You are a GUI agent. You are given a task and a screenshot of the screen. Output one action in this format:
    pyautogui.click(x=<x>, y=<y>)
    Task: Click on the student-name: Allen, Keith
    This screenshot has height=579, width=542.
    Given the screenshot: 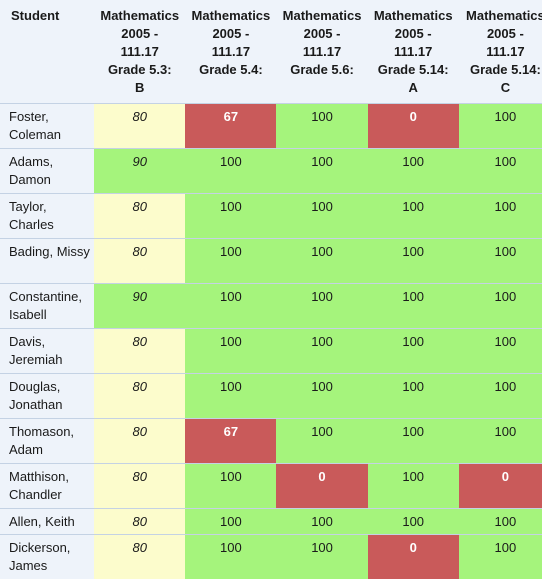 What is the action you would take?
    pyautogui.click(x=47, y=522)
    